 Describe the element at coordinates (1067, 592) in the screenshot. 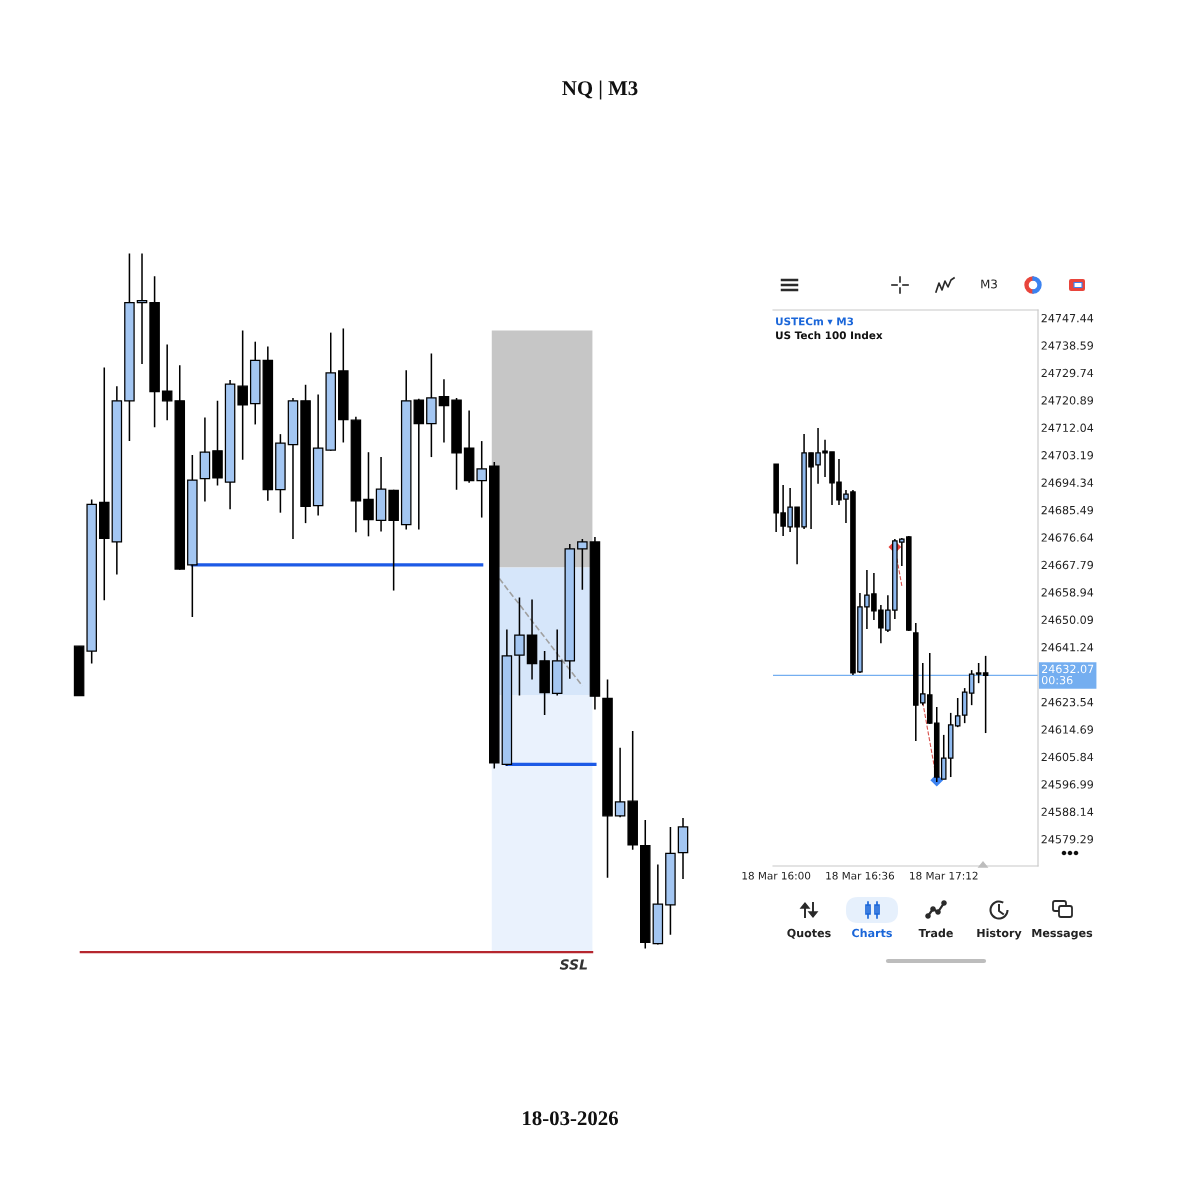

I see `y-tick-label: 24658.94` at that location.